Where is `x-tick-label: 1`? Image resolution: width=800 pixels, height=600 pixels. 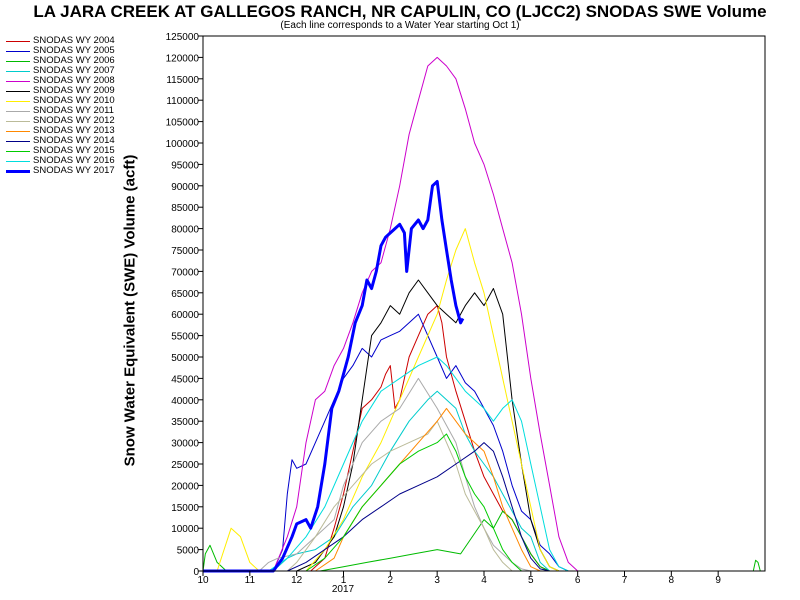
x-tick-label: 1 is located at coordinates (344, 580).